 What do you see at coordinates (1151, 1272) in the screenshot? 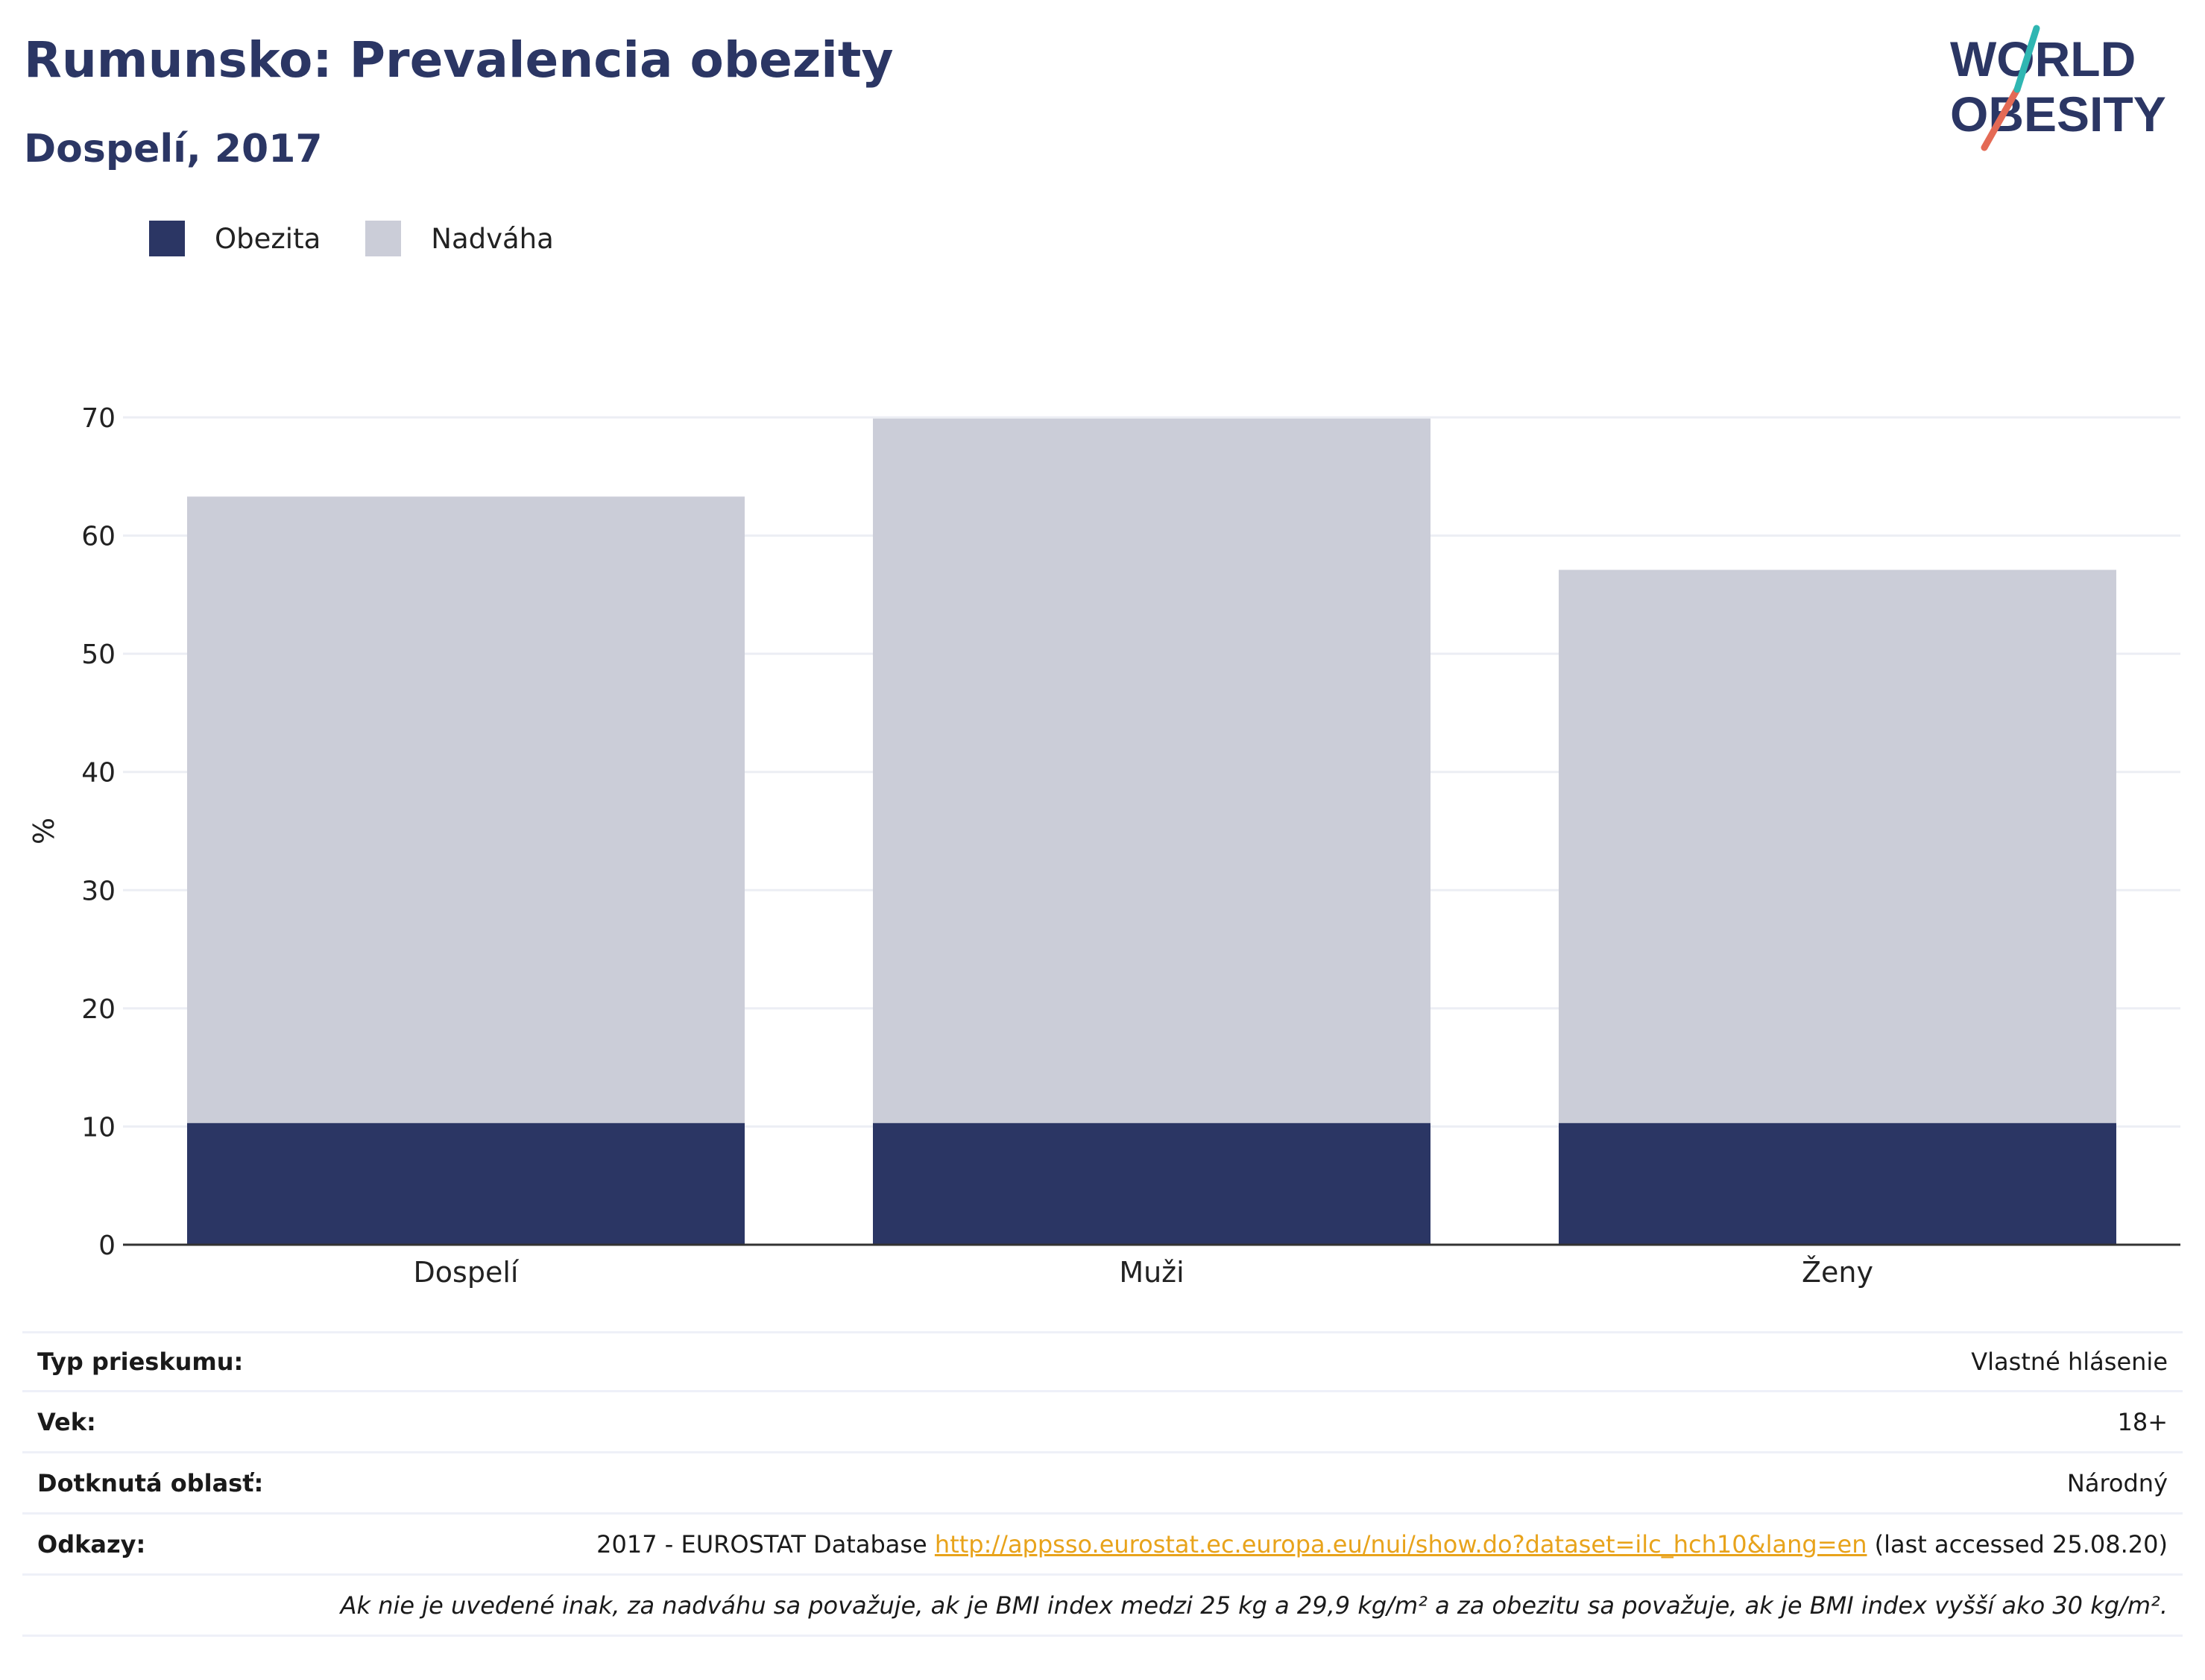
I see `x-tick-label: Muži` at bounding box center [1151, 1272].